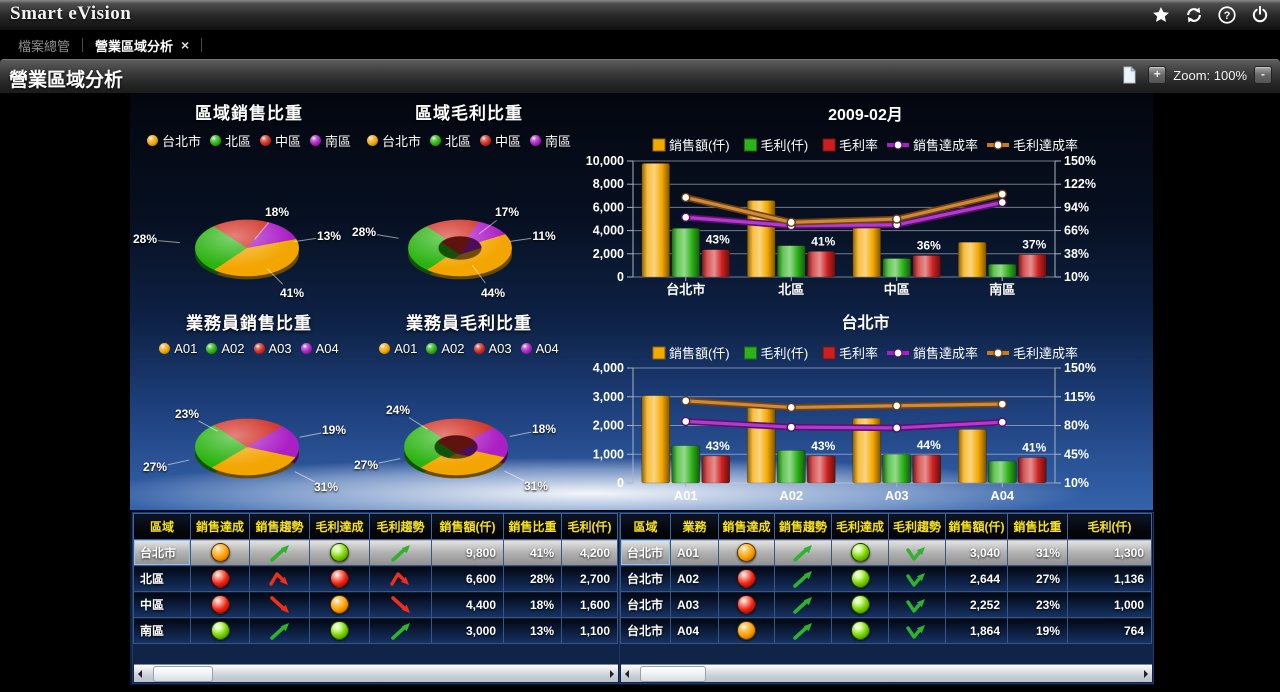 The width and height of the screenshot is (1280, 692). Describe the element at coordinates (1161, 15) in the screenshot. I see `favorite-star-icon` at that location.